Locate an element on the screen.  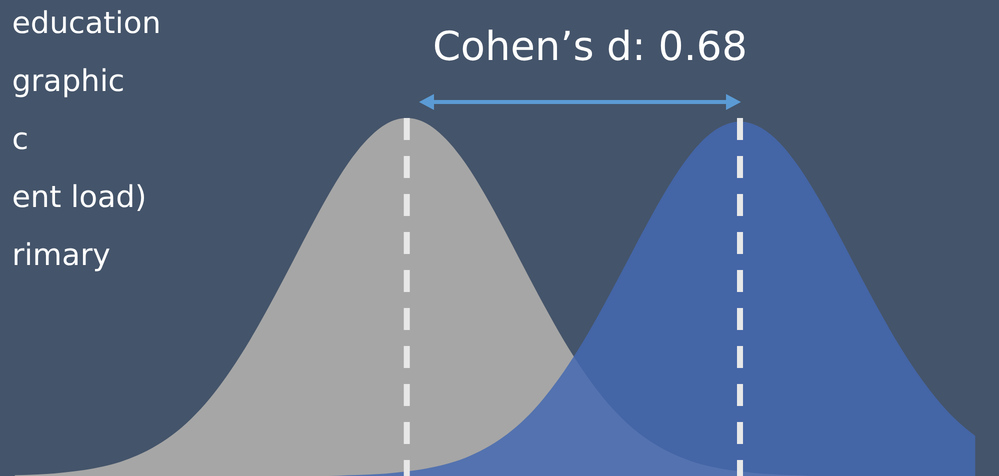
annotation: ent load) is located at coordinates (79, 197).